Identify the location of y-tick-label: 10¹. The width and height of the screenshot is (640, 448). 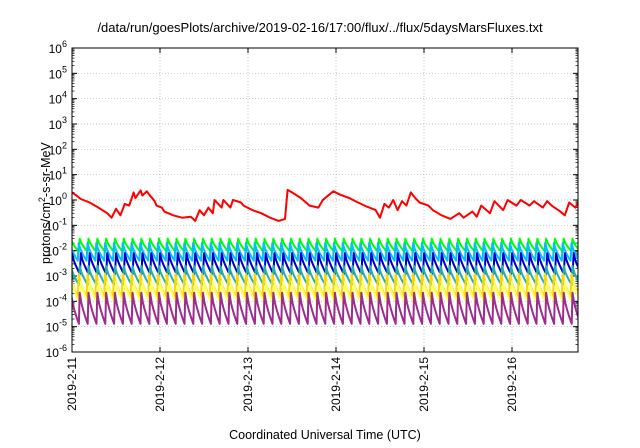
(58, 174).